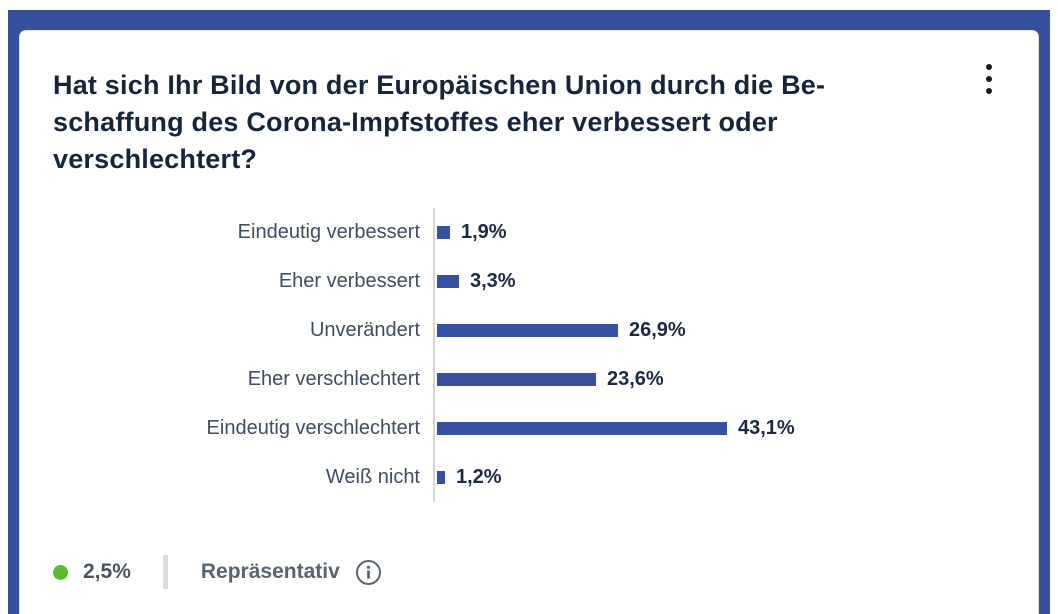 Image resolution: width=1058 pixels, height=614 pixels. Describe the element at coordinates (372, 477) in the screenshot. I see `category-label: Weiß nicht` at that location.